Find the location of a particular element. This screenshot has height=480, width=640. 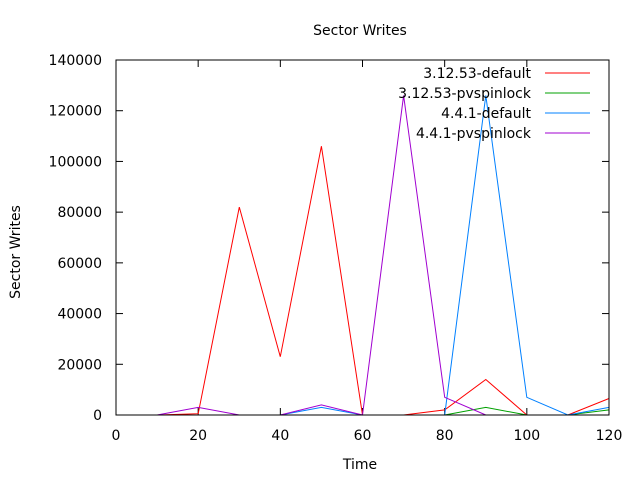

x-tick-label: 120 is located at coordinates (609, 436).